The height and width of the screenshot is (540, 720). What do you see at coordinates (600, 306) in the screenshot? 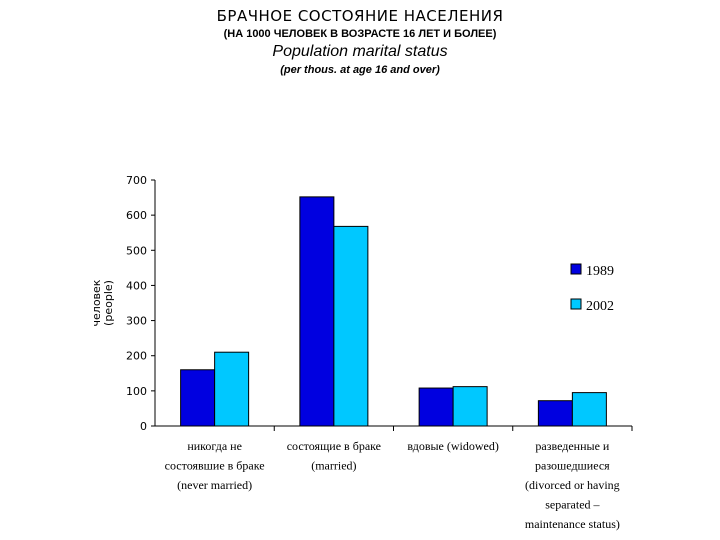
I see `legend-label-2002: 2002` at bounding box center [600, 306].